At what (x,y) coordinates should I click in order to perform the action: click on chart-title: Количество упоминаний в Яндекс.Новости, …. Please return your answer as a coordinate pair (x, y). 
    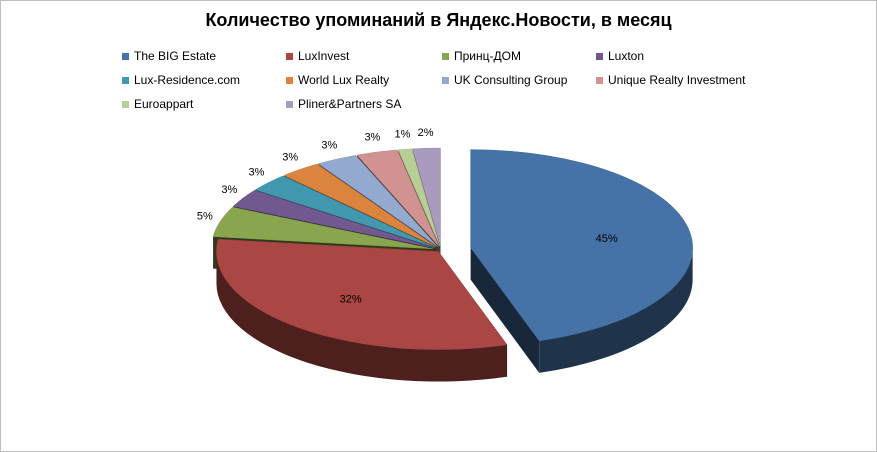
    Looking at the image, I should click on (438, 20).